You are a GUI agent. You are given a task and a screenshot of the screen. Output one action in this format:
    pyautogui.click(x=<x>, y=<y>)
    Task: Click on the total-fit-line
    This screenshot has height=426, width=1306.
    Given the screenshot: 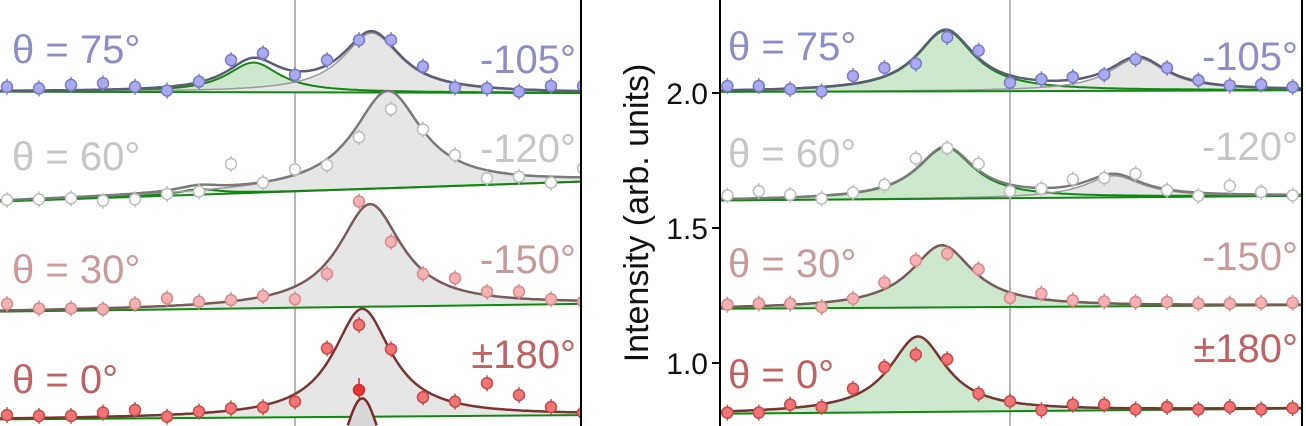 What is the action you would take?
    pyautogui.click(x=290, y=145)
    